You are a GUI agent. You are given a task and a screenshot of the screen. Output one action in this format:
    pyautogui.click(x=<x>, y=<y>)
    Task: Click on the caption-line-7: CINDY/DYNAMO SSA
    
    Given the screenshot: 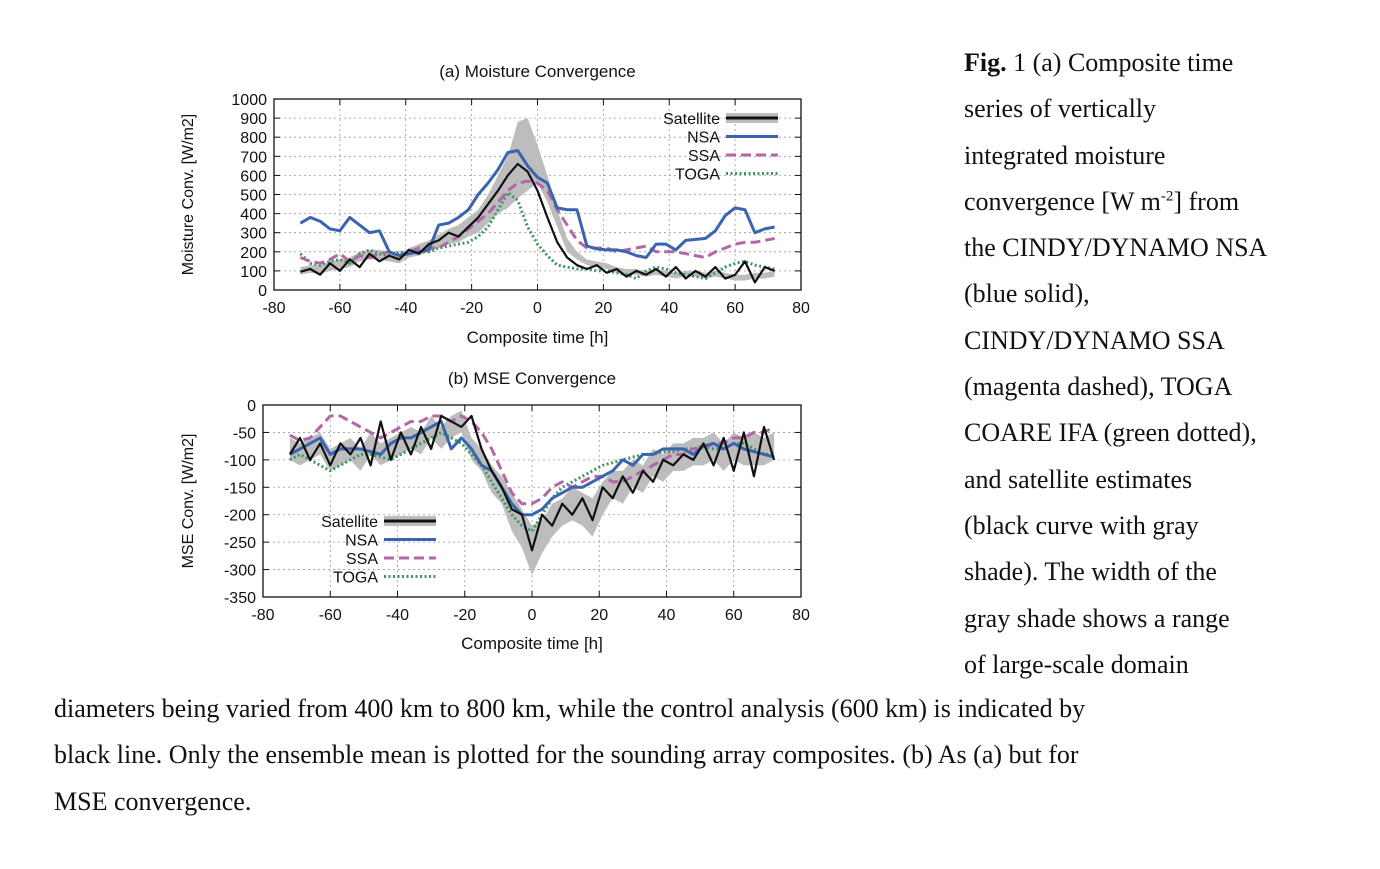 What is the action you would take?
    pyautogui.click(x=1094, y=340)
    